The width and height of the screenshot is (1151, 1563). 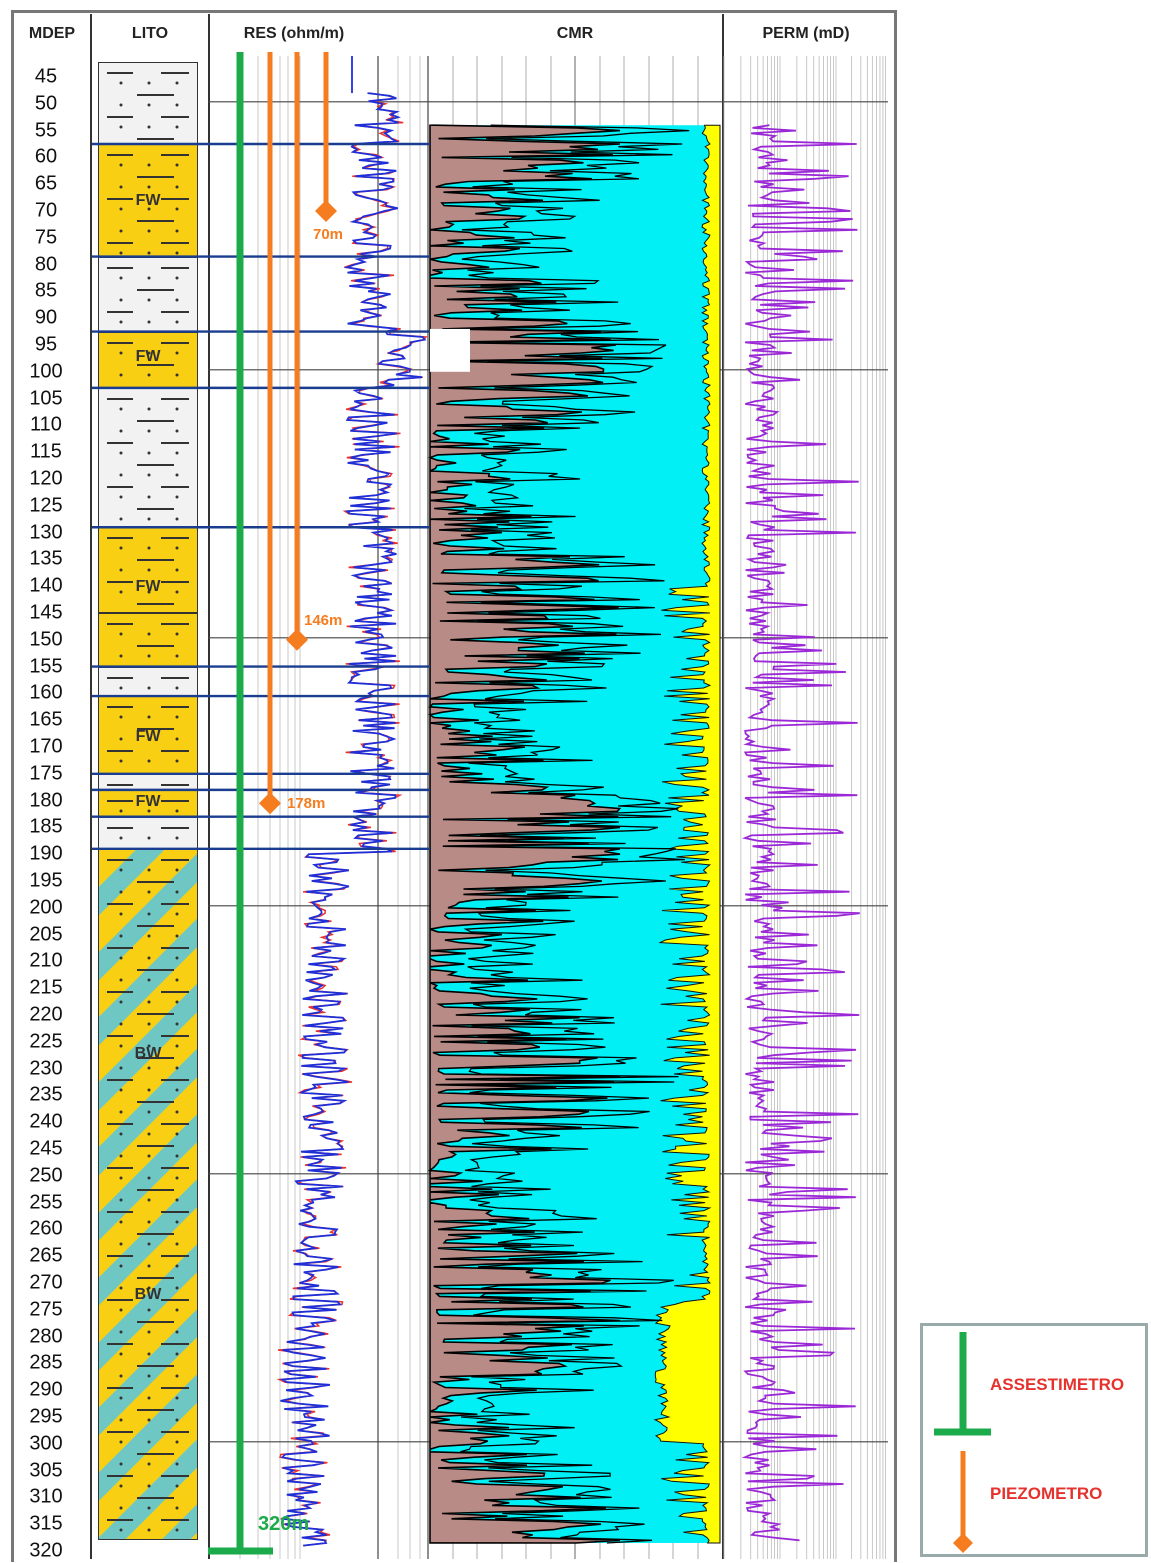 What do you see at coordinates (1046, 1494) in the screenshot?
I see `legend-piezometro-label: PIEZOMETRO` at bounding box center [1046, 1494].